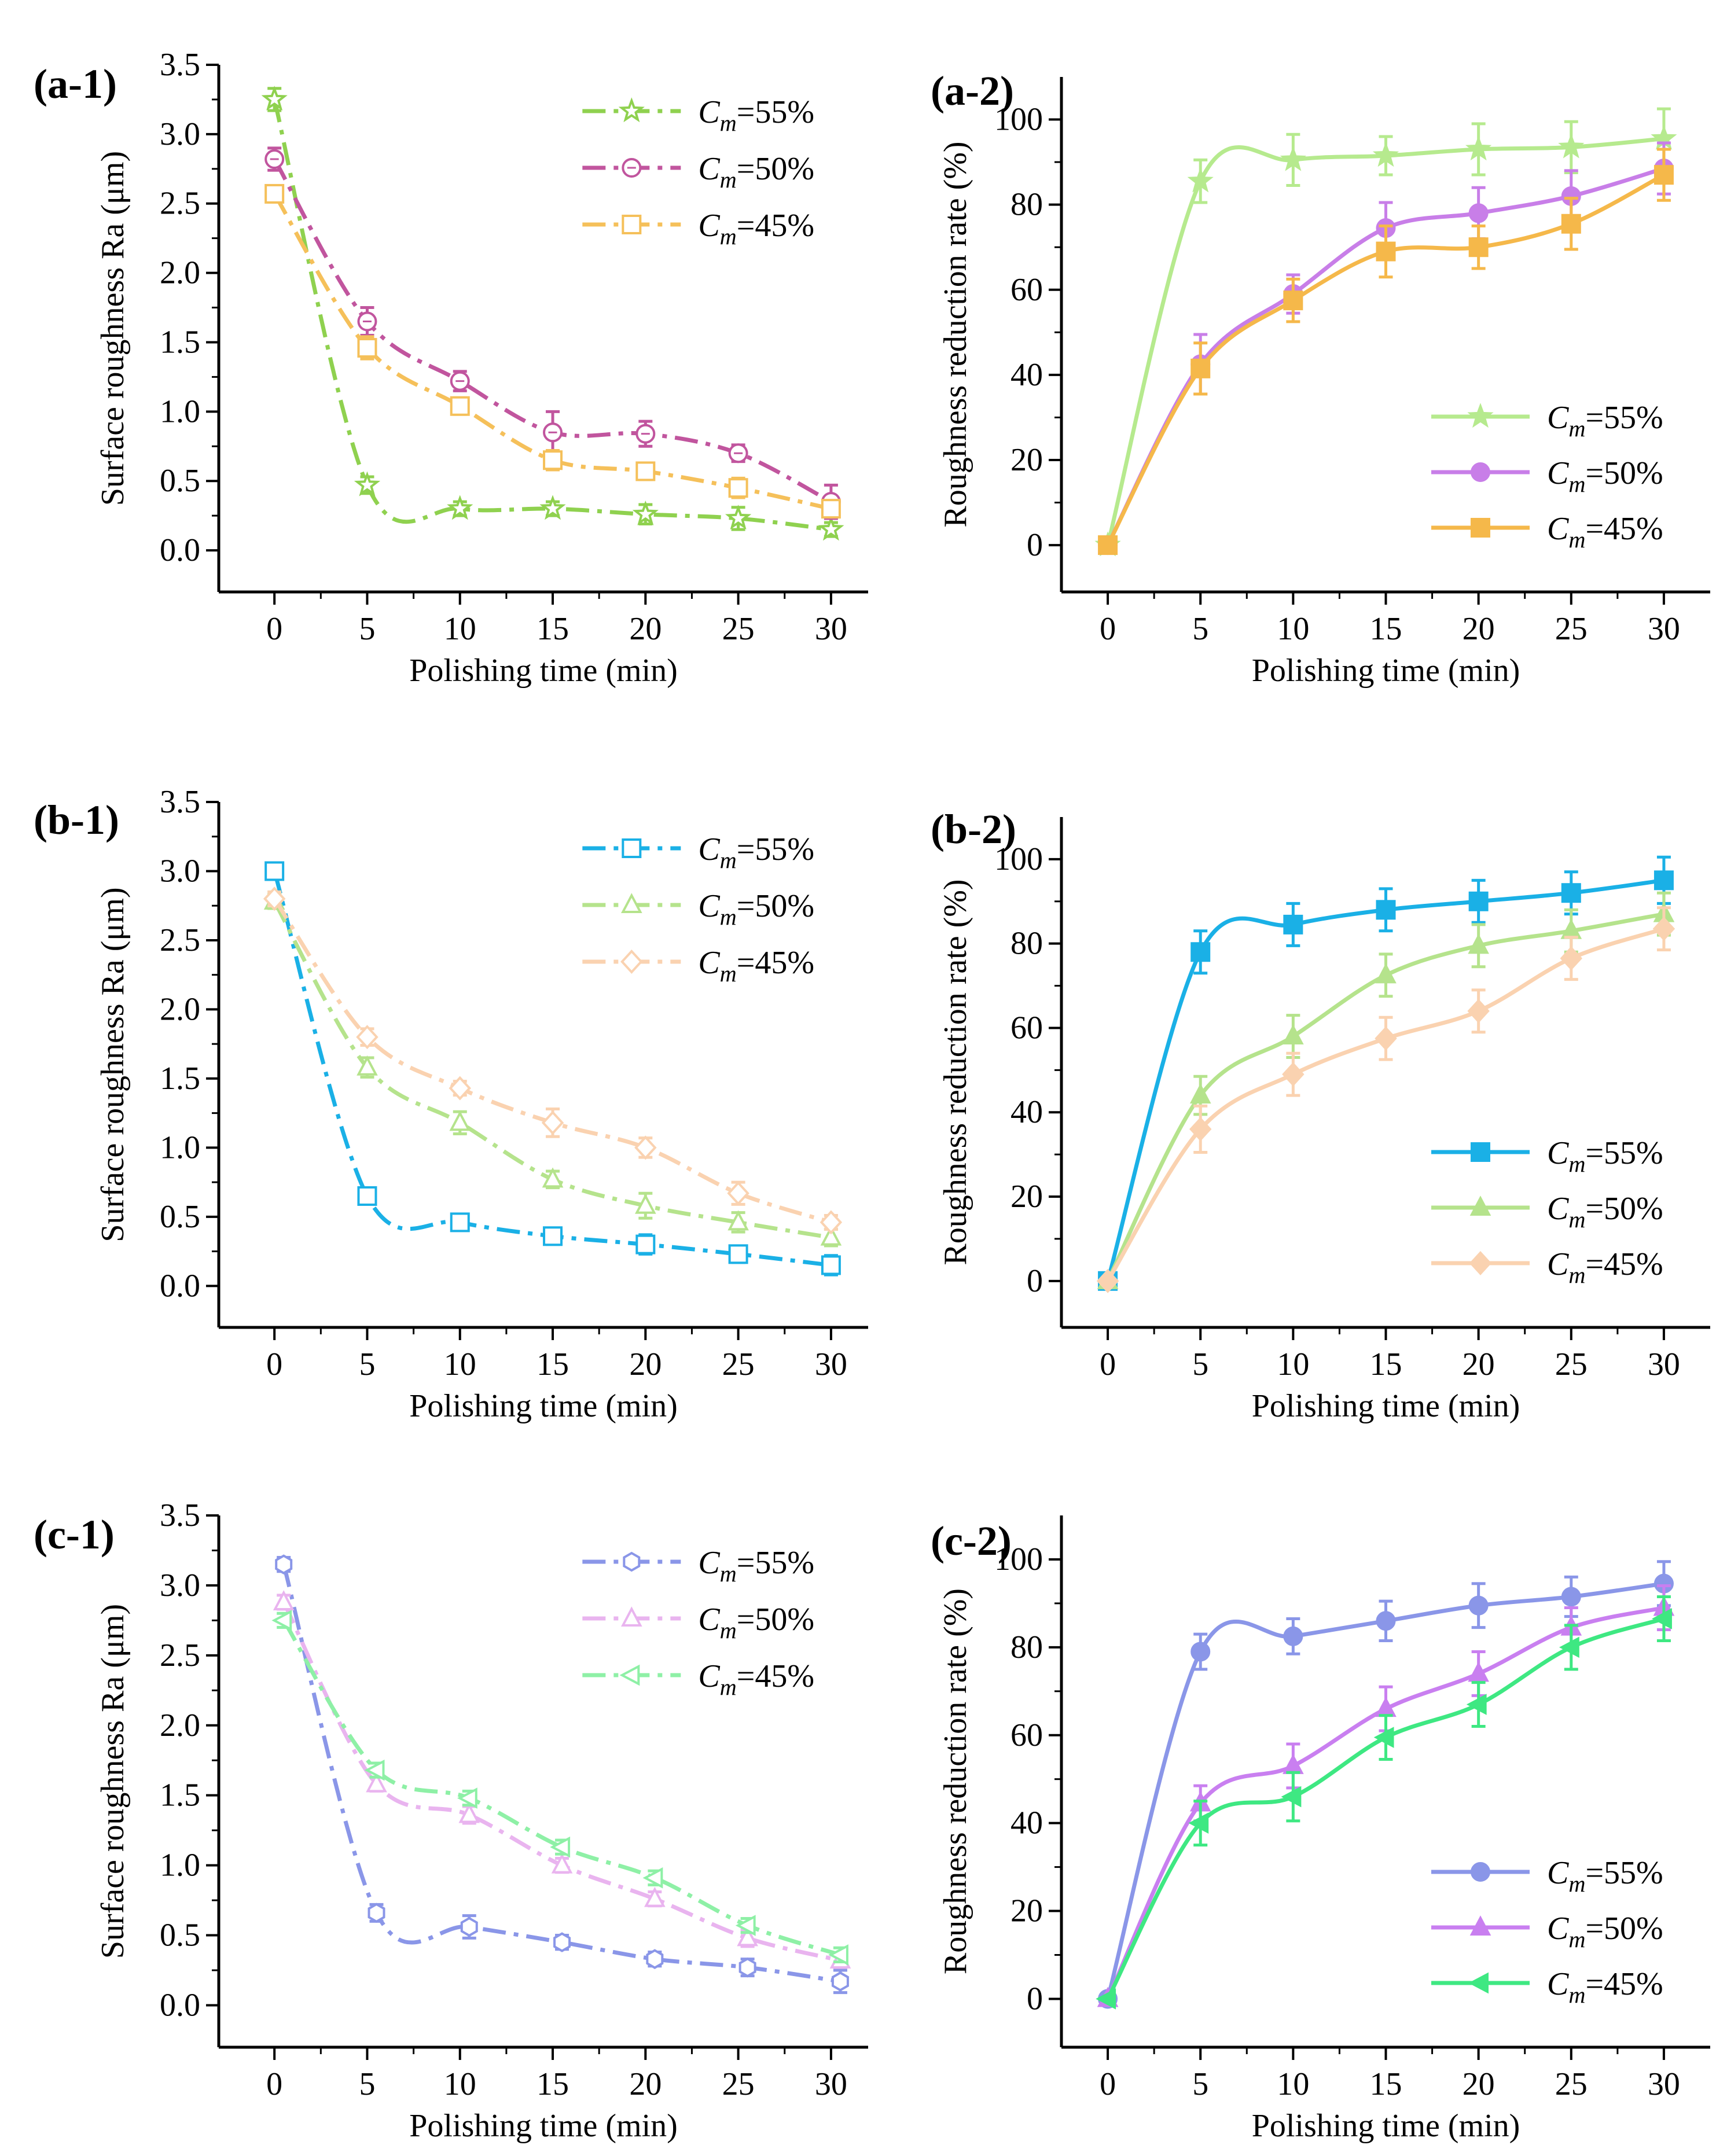  Describe the element at coordinates (180, 2005) in the screenshot. I see `y-tick-label: 0.0` at that location.